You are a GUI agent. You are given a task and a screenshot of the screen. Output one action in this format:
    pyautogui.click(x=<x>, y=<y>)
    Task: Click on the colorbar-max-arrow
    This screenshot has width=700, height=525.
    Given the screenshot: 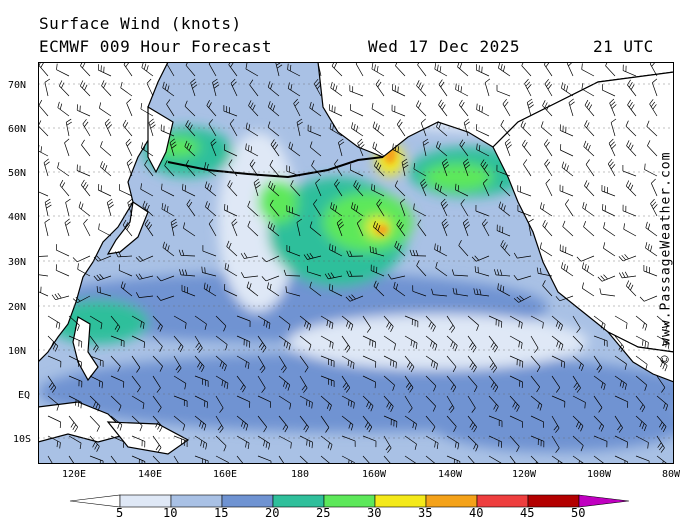 What is the action you would take?
    pyautogui.click(x=604, y=501)
    